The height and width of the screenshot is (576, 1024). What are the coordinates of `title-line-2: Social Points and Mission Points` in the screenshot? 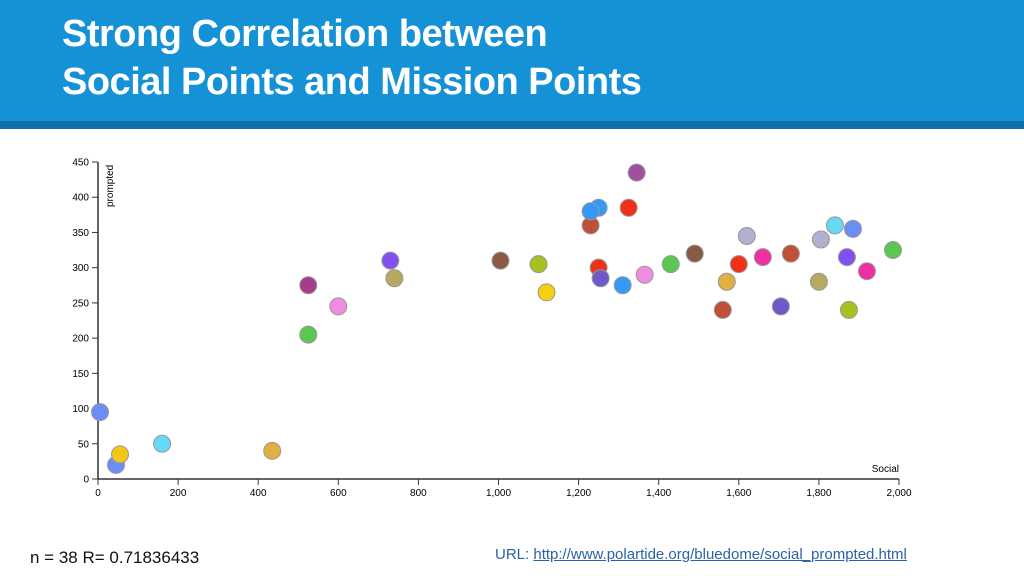 It's located at (352, 82).